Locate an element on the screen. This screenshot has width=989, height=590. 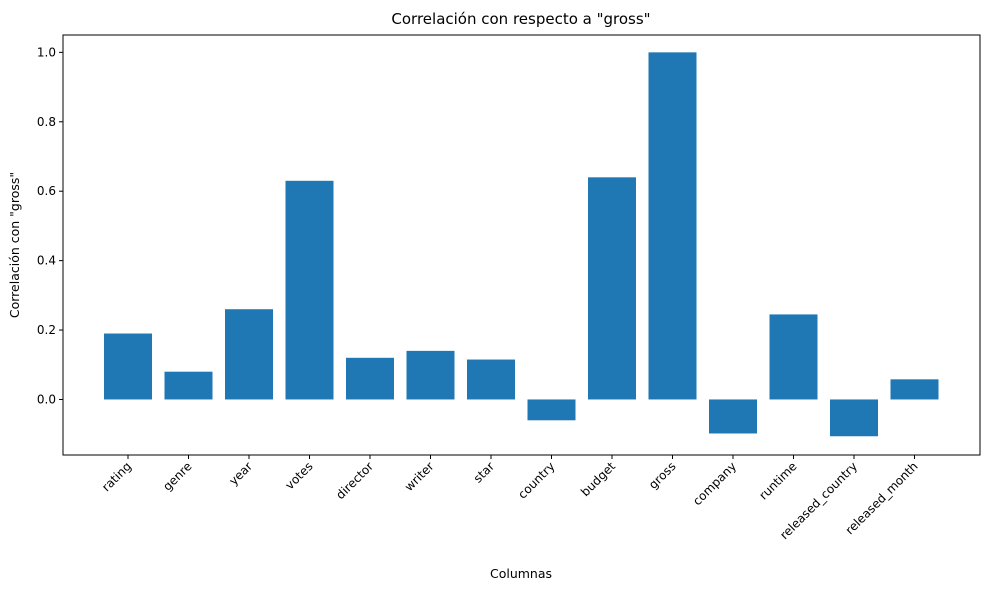
bar-votes is located at coordinates (309, 290).